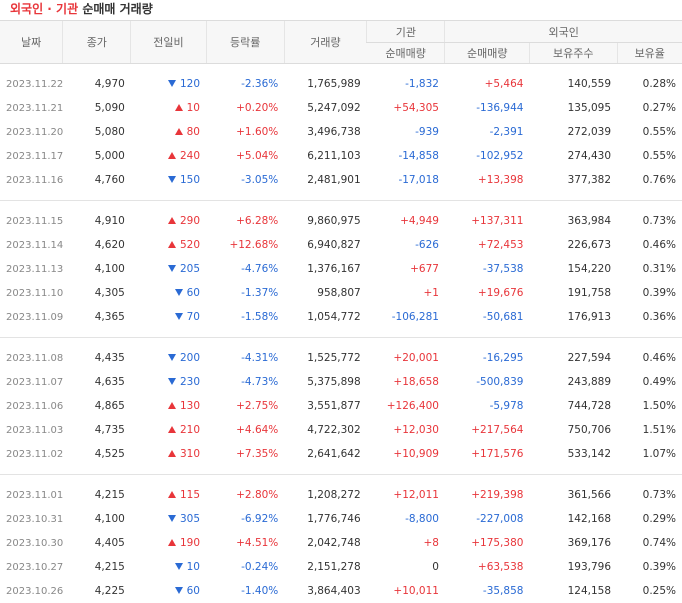 The image size is (682, 603). Describe the element at coordinates (325, 84) in the screenshot. I see `volume-cell: 1,765,989` at that location.